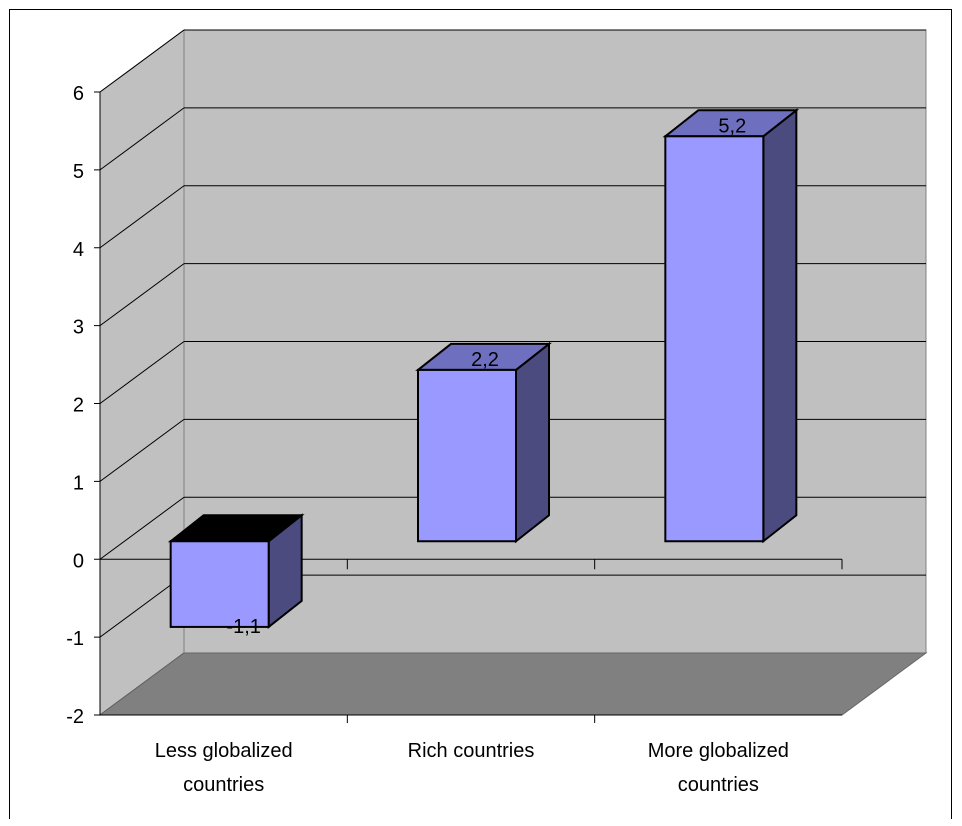 This screenshot has width=962, height=826. Describe the element at coordinates (732, 126) in the screenshot. I see `data-label: 5,2` at that location.